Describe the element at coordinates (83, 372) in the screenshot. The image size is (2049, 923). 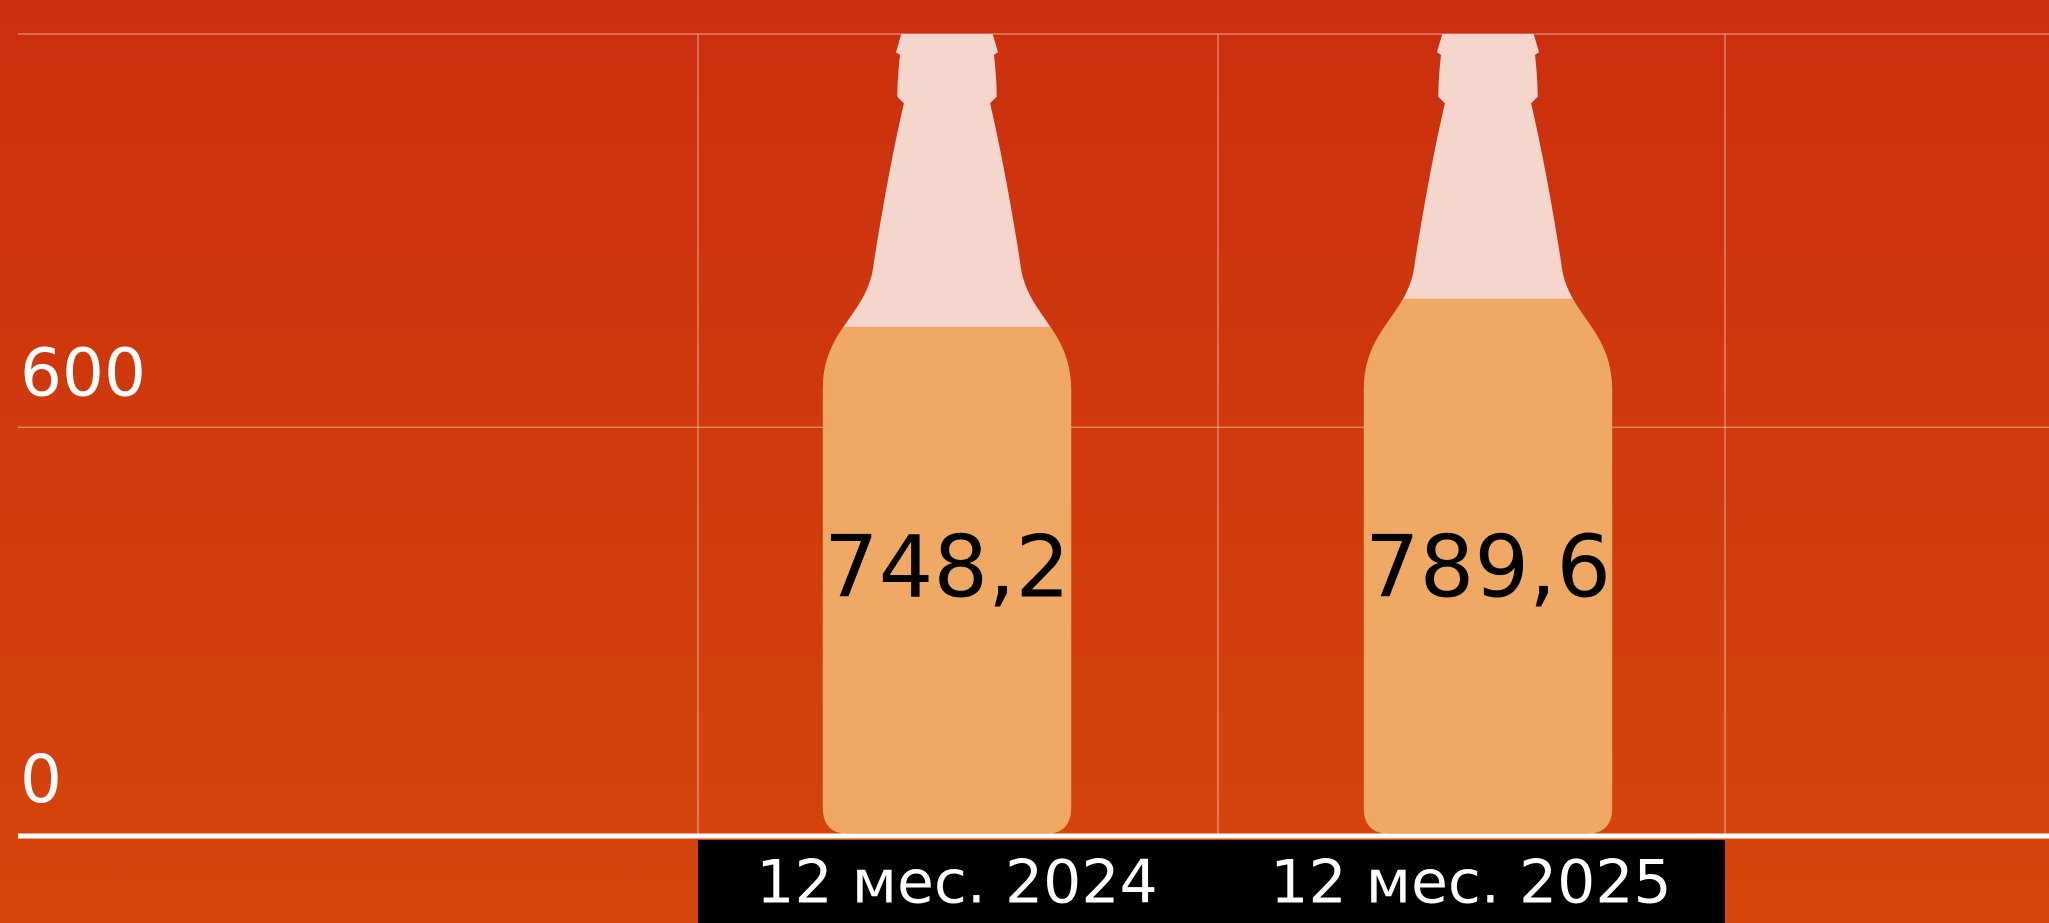
I see `y-tick-label: 600` at that location.